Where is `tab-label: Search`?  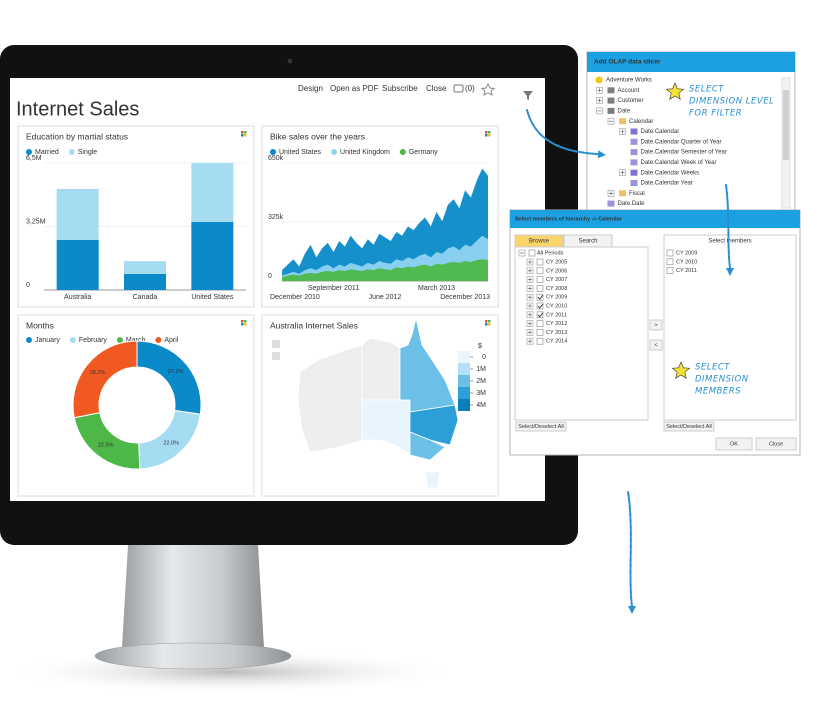 tab-label: Search is located at coordinates (587, 242).